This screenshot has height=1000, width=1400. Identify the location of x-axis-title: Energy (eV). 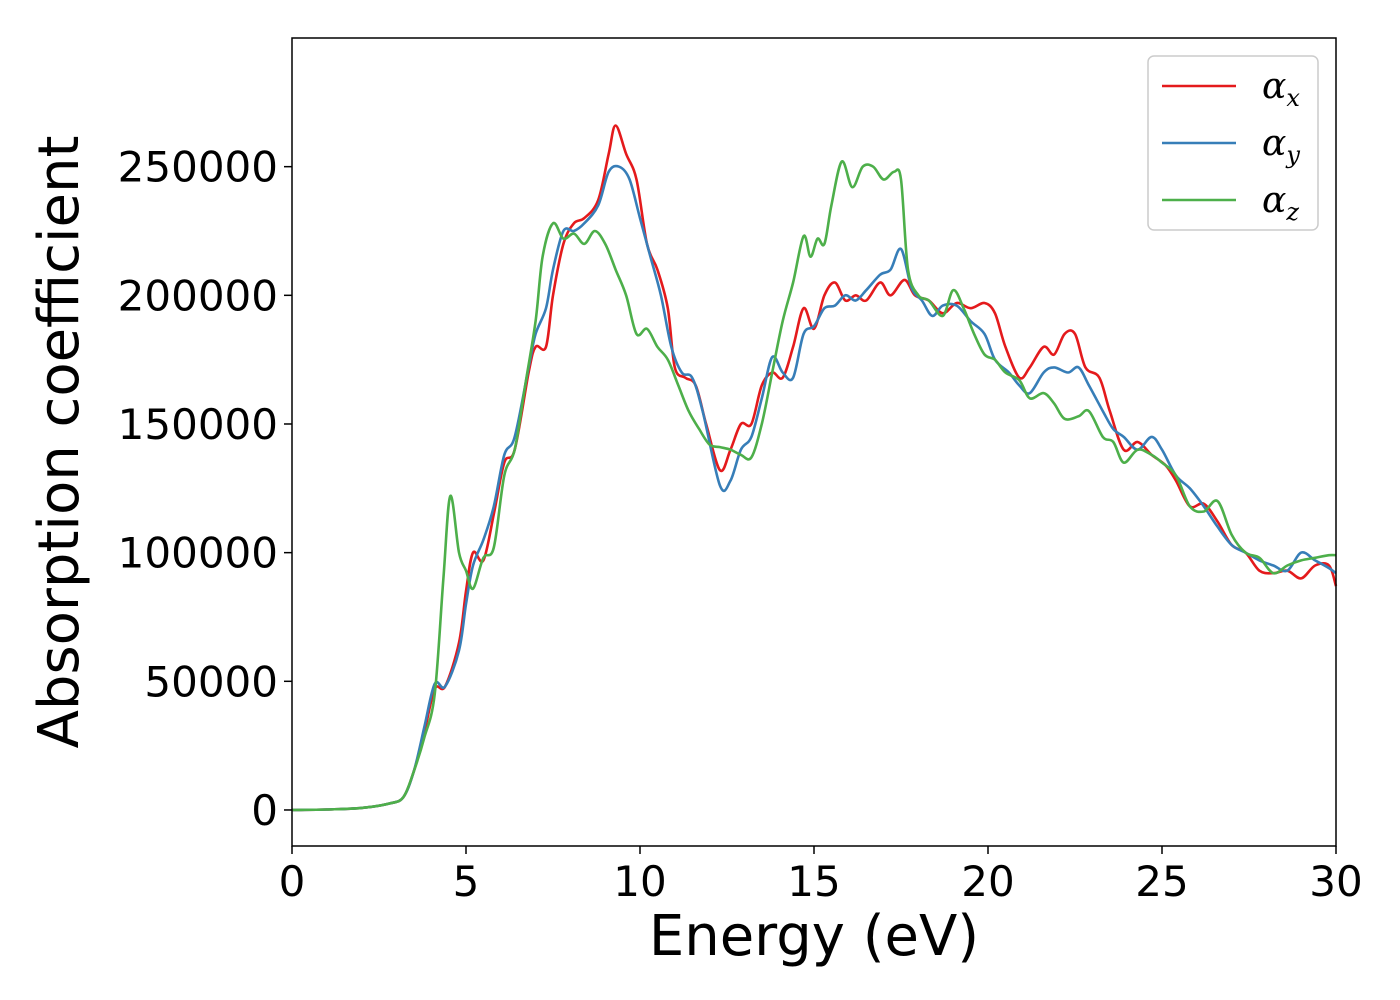
(814, 936).